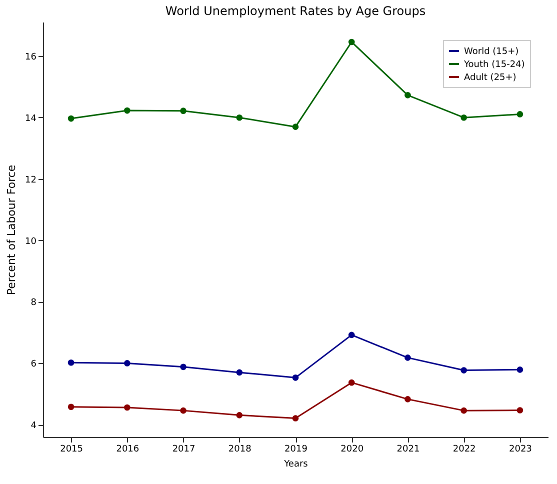 This screenshot has height=484, width=557. What do you see at coordinates (33, 303) in the screenshot?
I see `y-tick-label: 8` at bounding box center [33, 303].